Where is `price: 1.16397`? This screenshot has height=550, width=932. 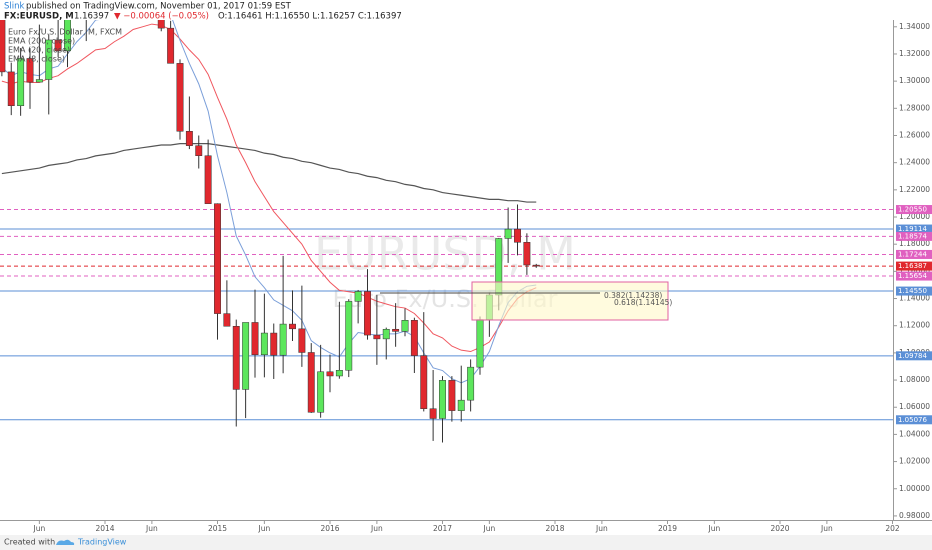
price: 1.16397 is located at coordinates (91, 17).